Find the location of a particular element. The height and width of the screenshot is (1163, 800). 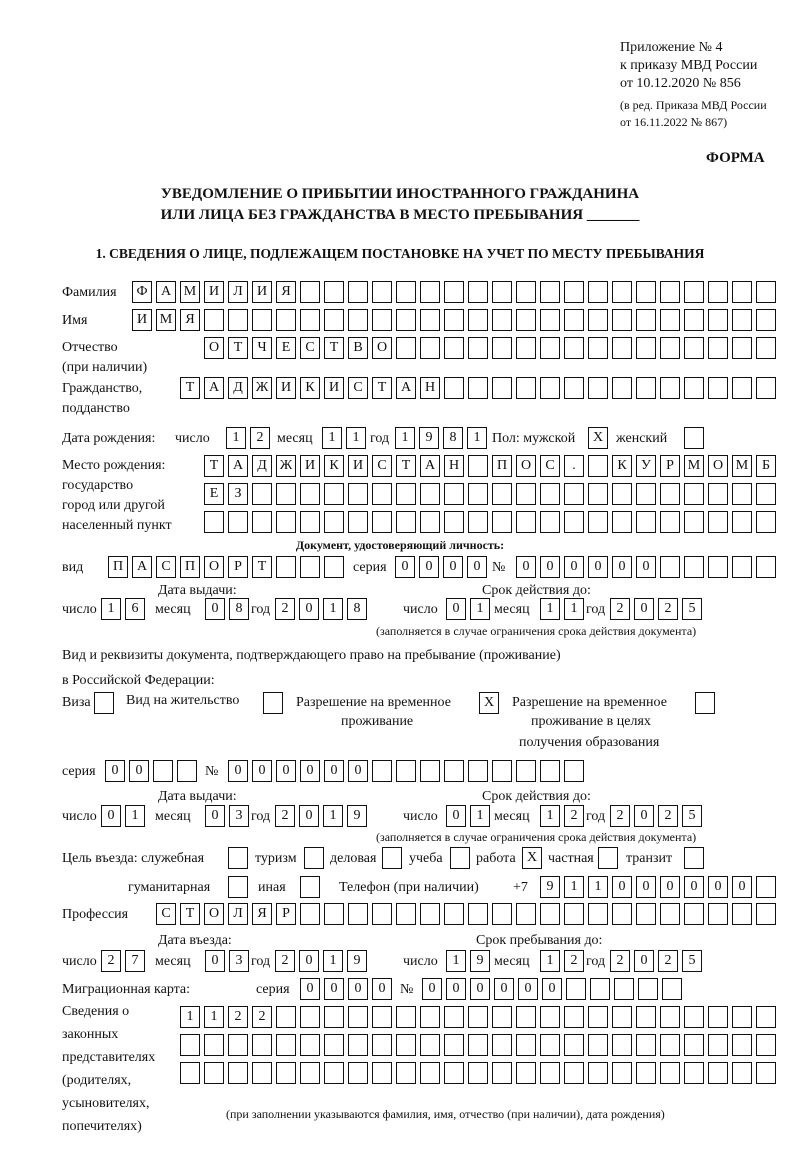

char-cell: М is located at coordinates (742, 466).